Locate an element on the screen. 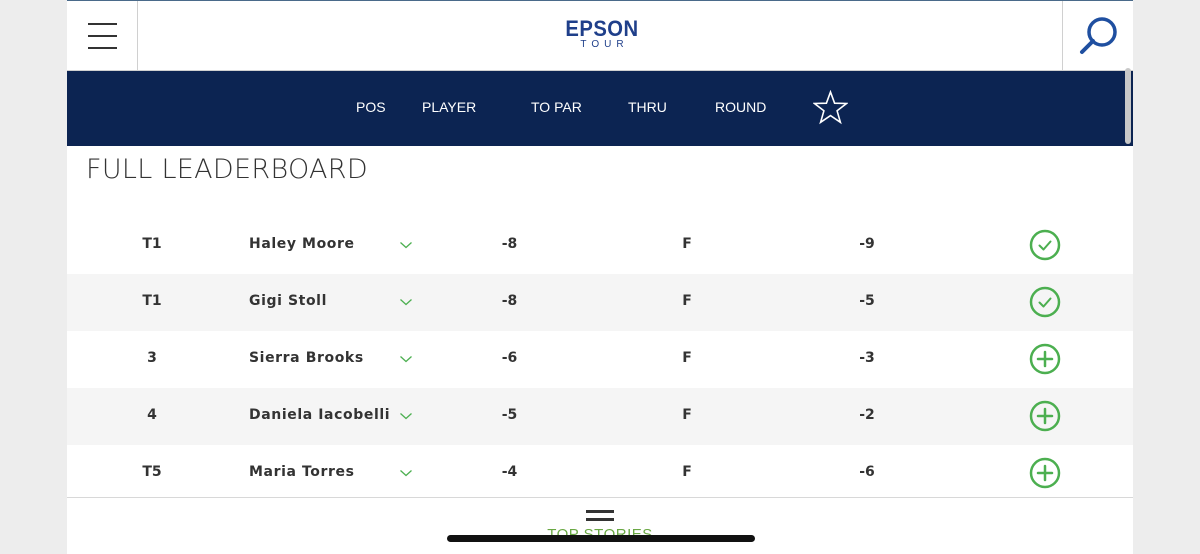  divider is located at coordinates (600, 497).